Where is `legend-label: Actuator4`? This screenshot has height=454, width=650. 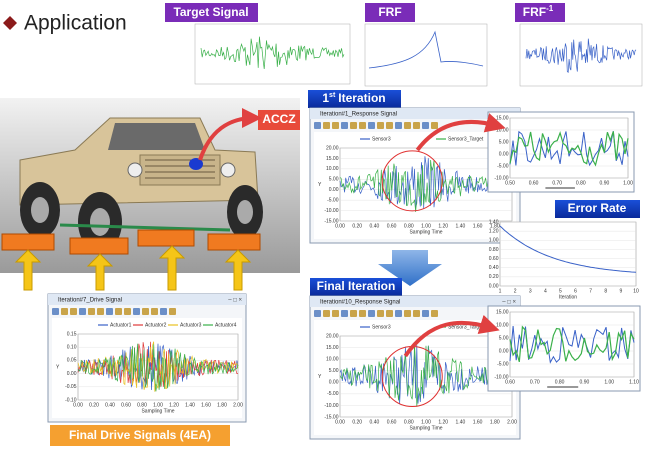 legend-label: Actuator4 is located at coordinates (226, 325).